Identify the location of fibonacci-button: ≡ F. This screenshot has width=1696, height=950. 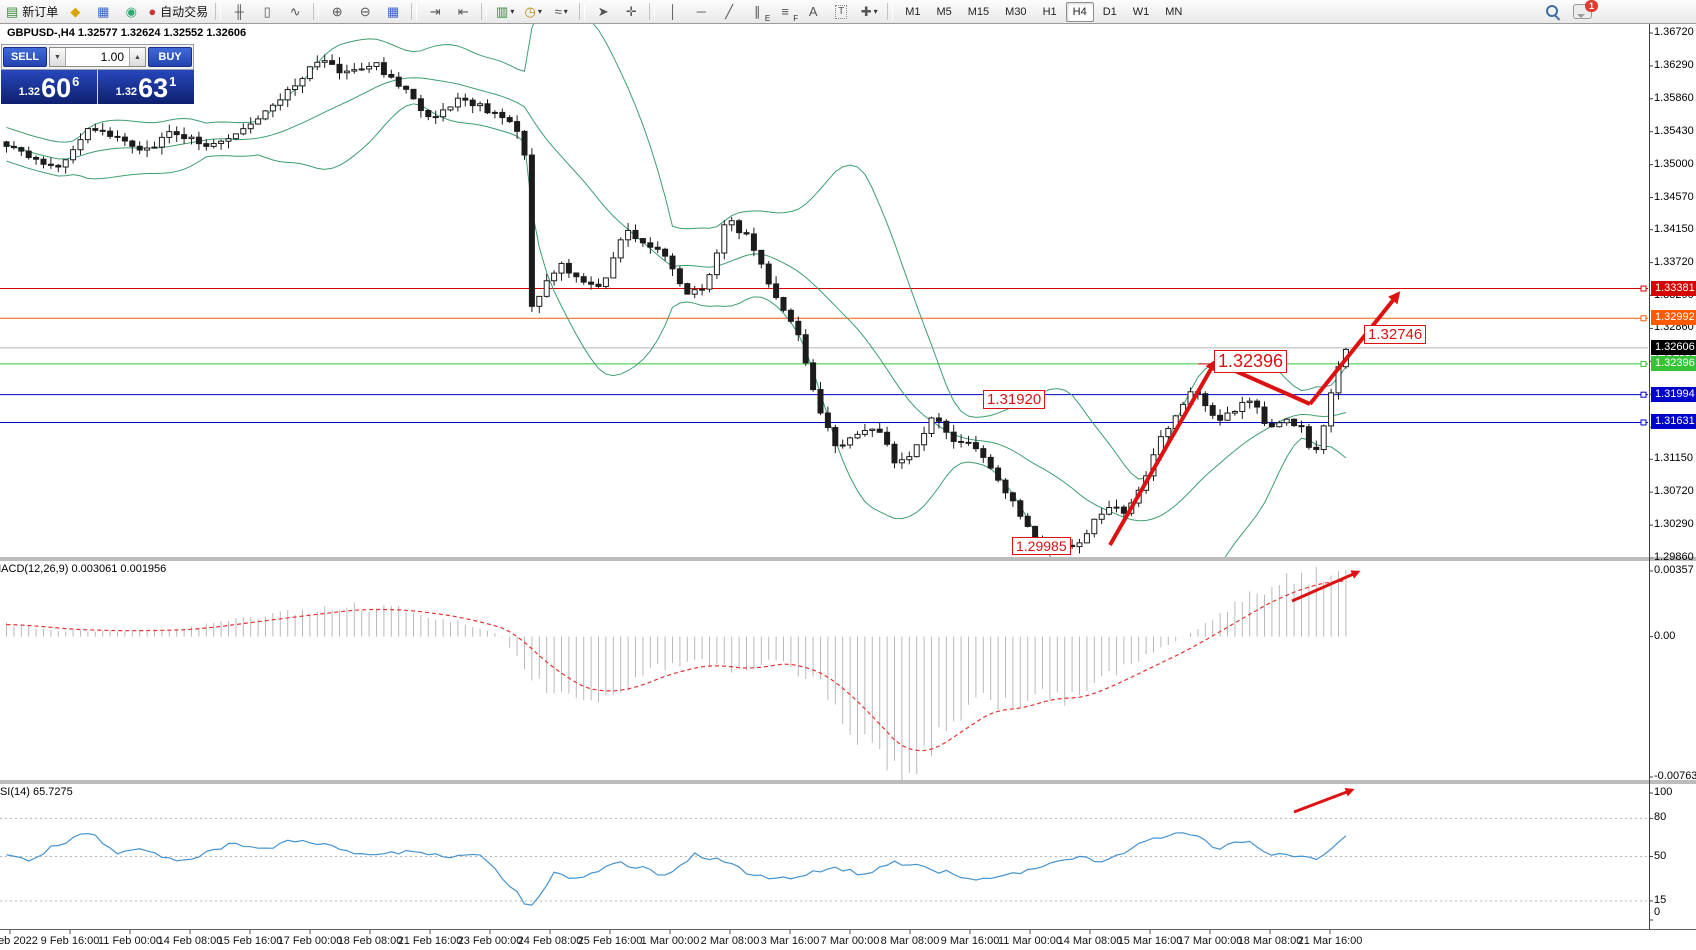
(785, 12).